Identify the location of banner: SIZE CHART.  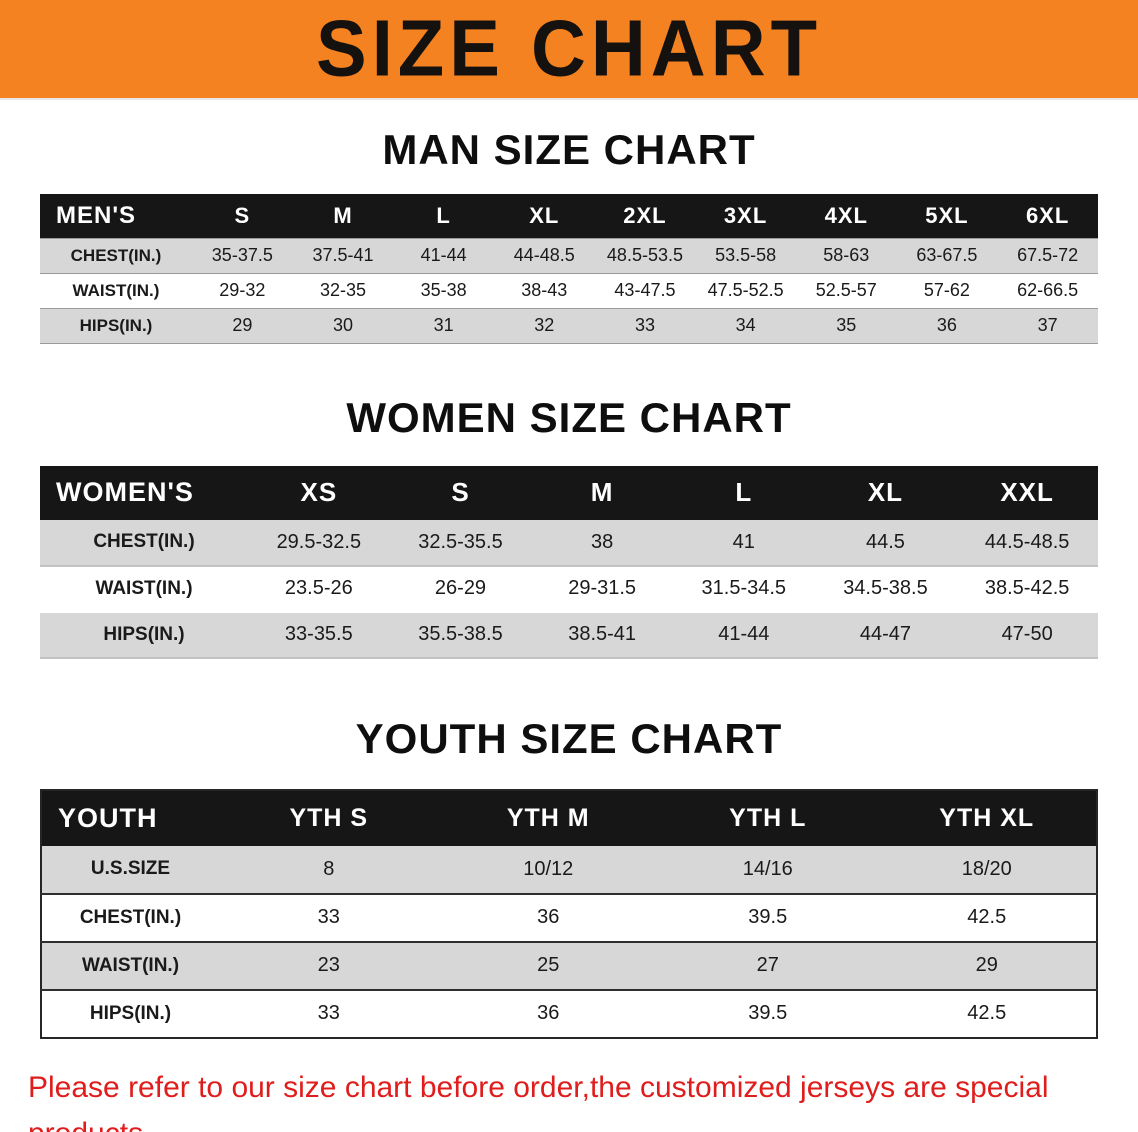
(569, 50).